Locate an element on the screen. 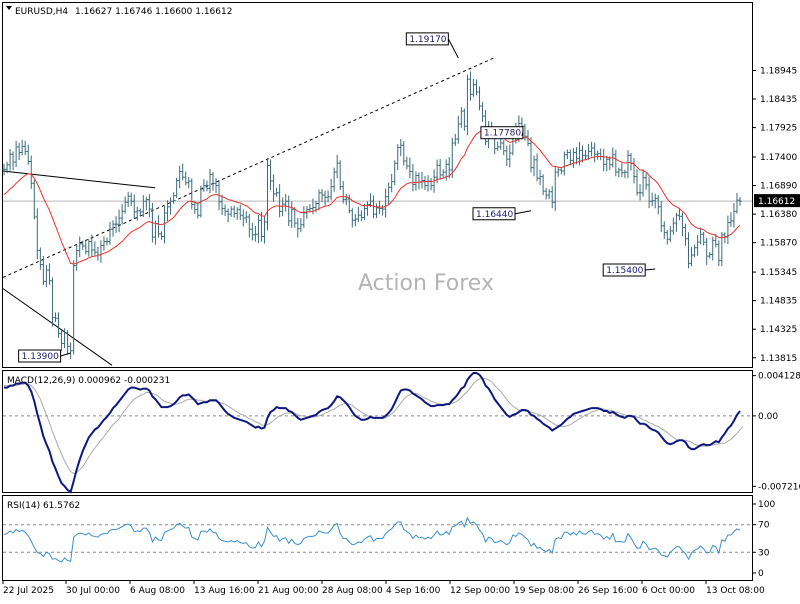 The width and height of the screenshot is (800, 604). price-y-tick-label: 1.15870 is located at coordinates (778, 244).